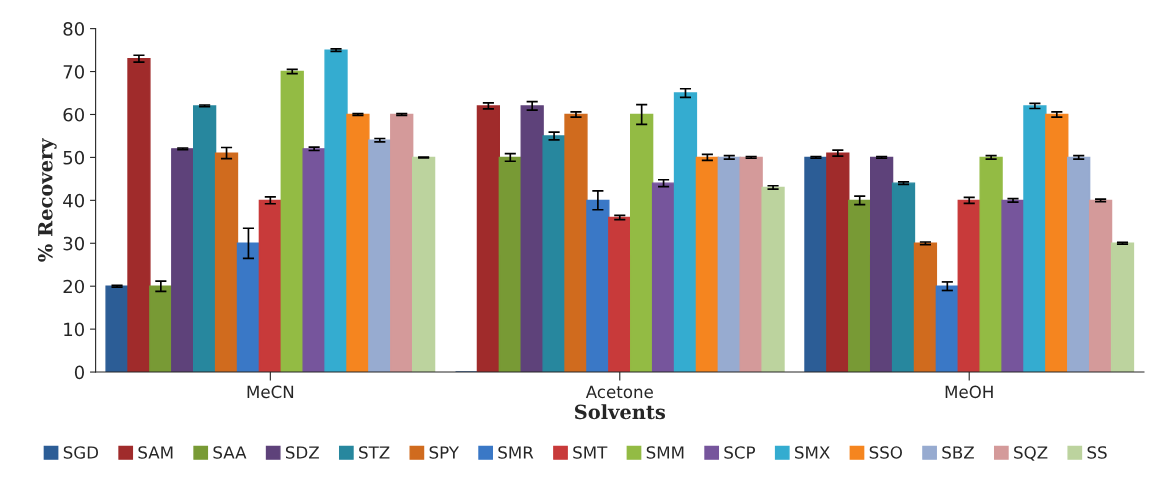 The image size is (1152, 477). Describe the element at coordinates (73, 157) in the screenshot. I see `y-tick-label: 50` at that location.